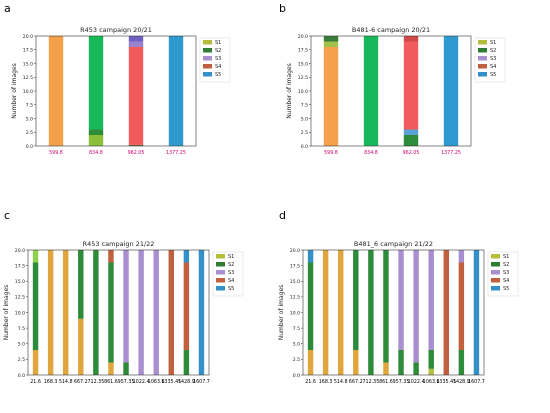 The image size is (550, 413). What do you see at coordinates (476, 382) in the screenshot?
I see `x-tick-label: 1607.7` at bounding box center [476, 382].